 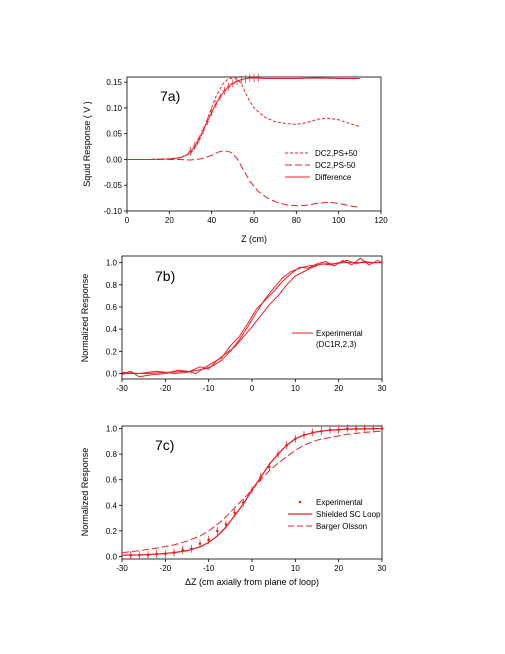 What do you see at coordinates (327, 339) in the screenshot?
I see `legend: Experimental (DC1R,2,3)` at bounding box center [327, 339].